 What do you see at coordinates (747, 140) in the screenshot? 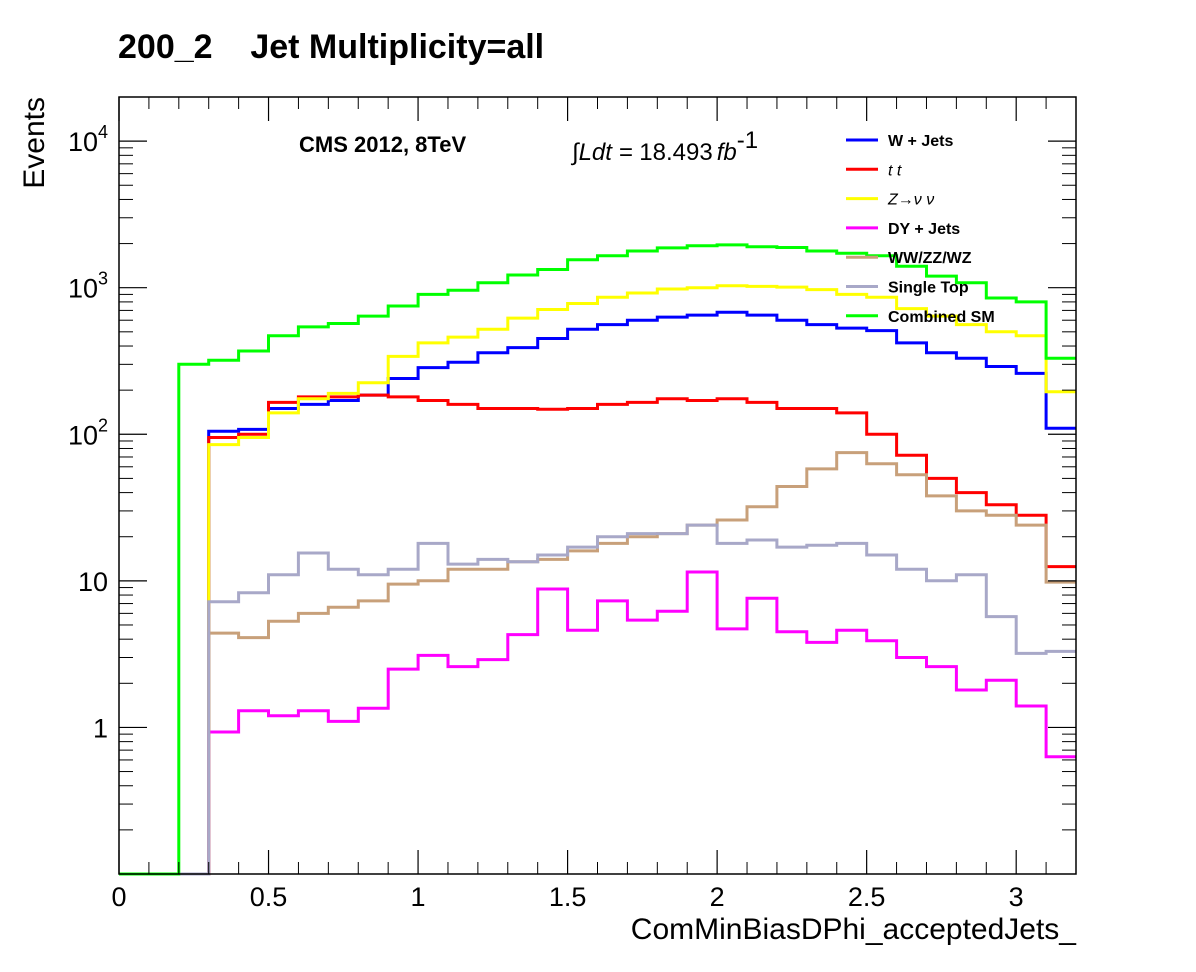
I see `lumi-exponent: -1` at bounding box center [747, 140].